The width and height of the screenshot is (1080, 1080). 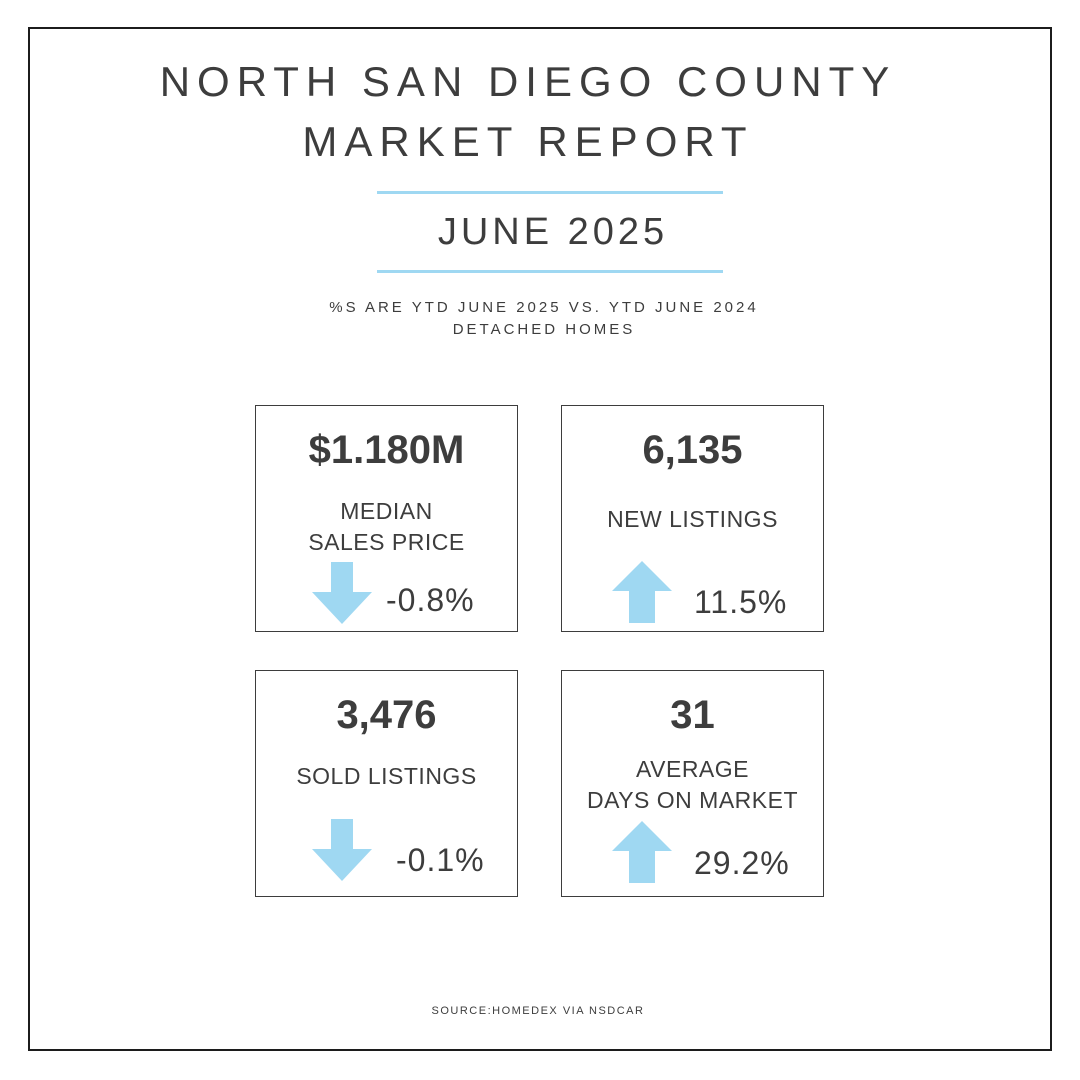 I want to click on days-on-market-label-line-2: DAYS ON MARKET, so click(x=692, y=800).